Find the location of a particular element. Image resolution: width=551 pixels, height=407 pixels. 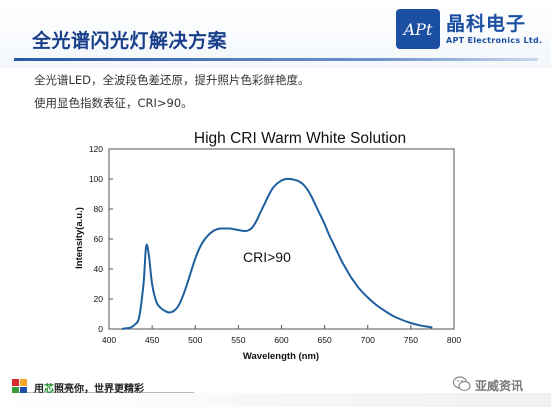

x-tick-label-550: 550 is located at coordinates (238, 340).